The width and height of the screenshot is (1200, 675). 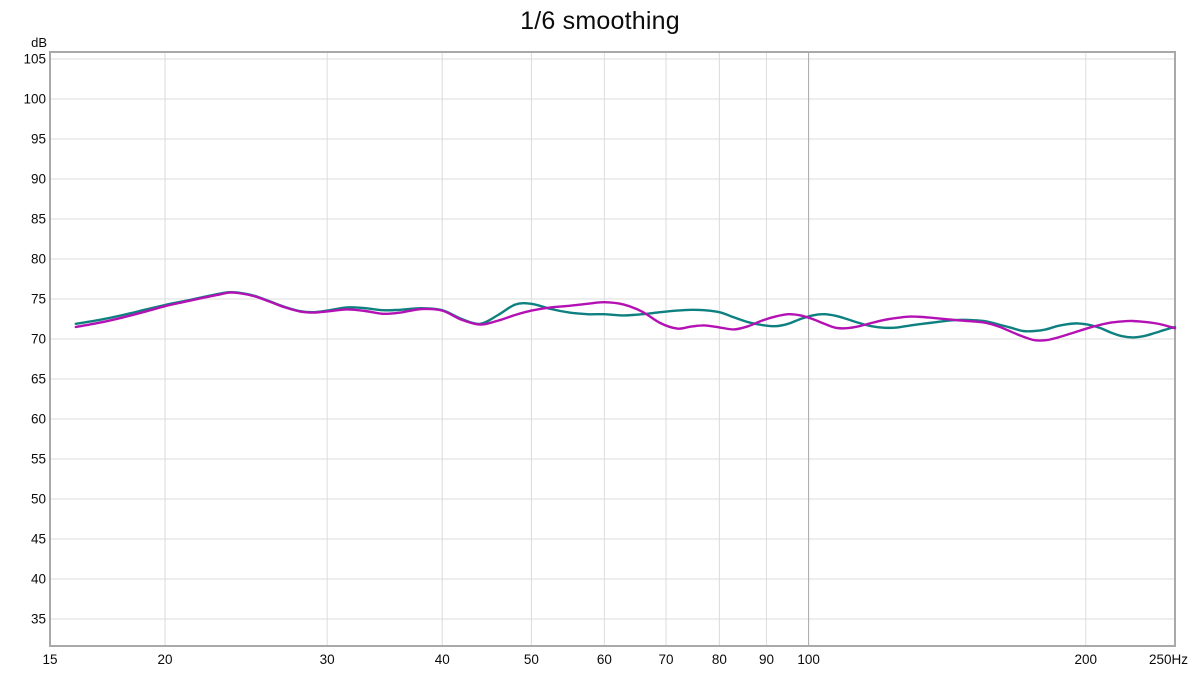 What do you see at coordinates (604, 659) in the screenshot?
I see `x-tick-label: 60` at bounding box center [604, 659].